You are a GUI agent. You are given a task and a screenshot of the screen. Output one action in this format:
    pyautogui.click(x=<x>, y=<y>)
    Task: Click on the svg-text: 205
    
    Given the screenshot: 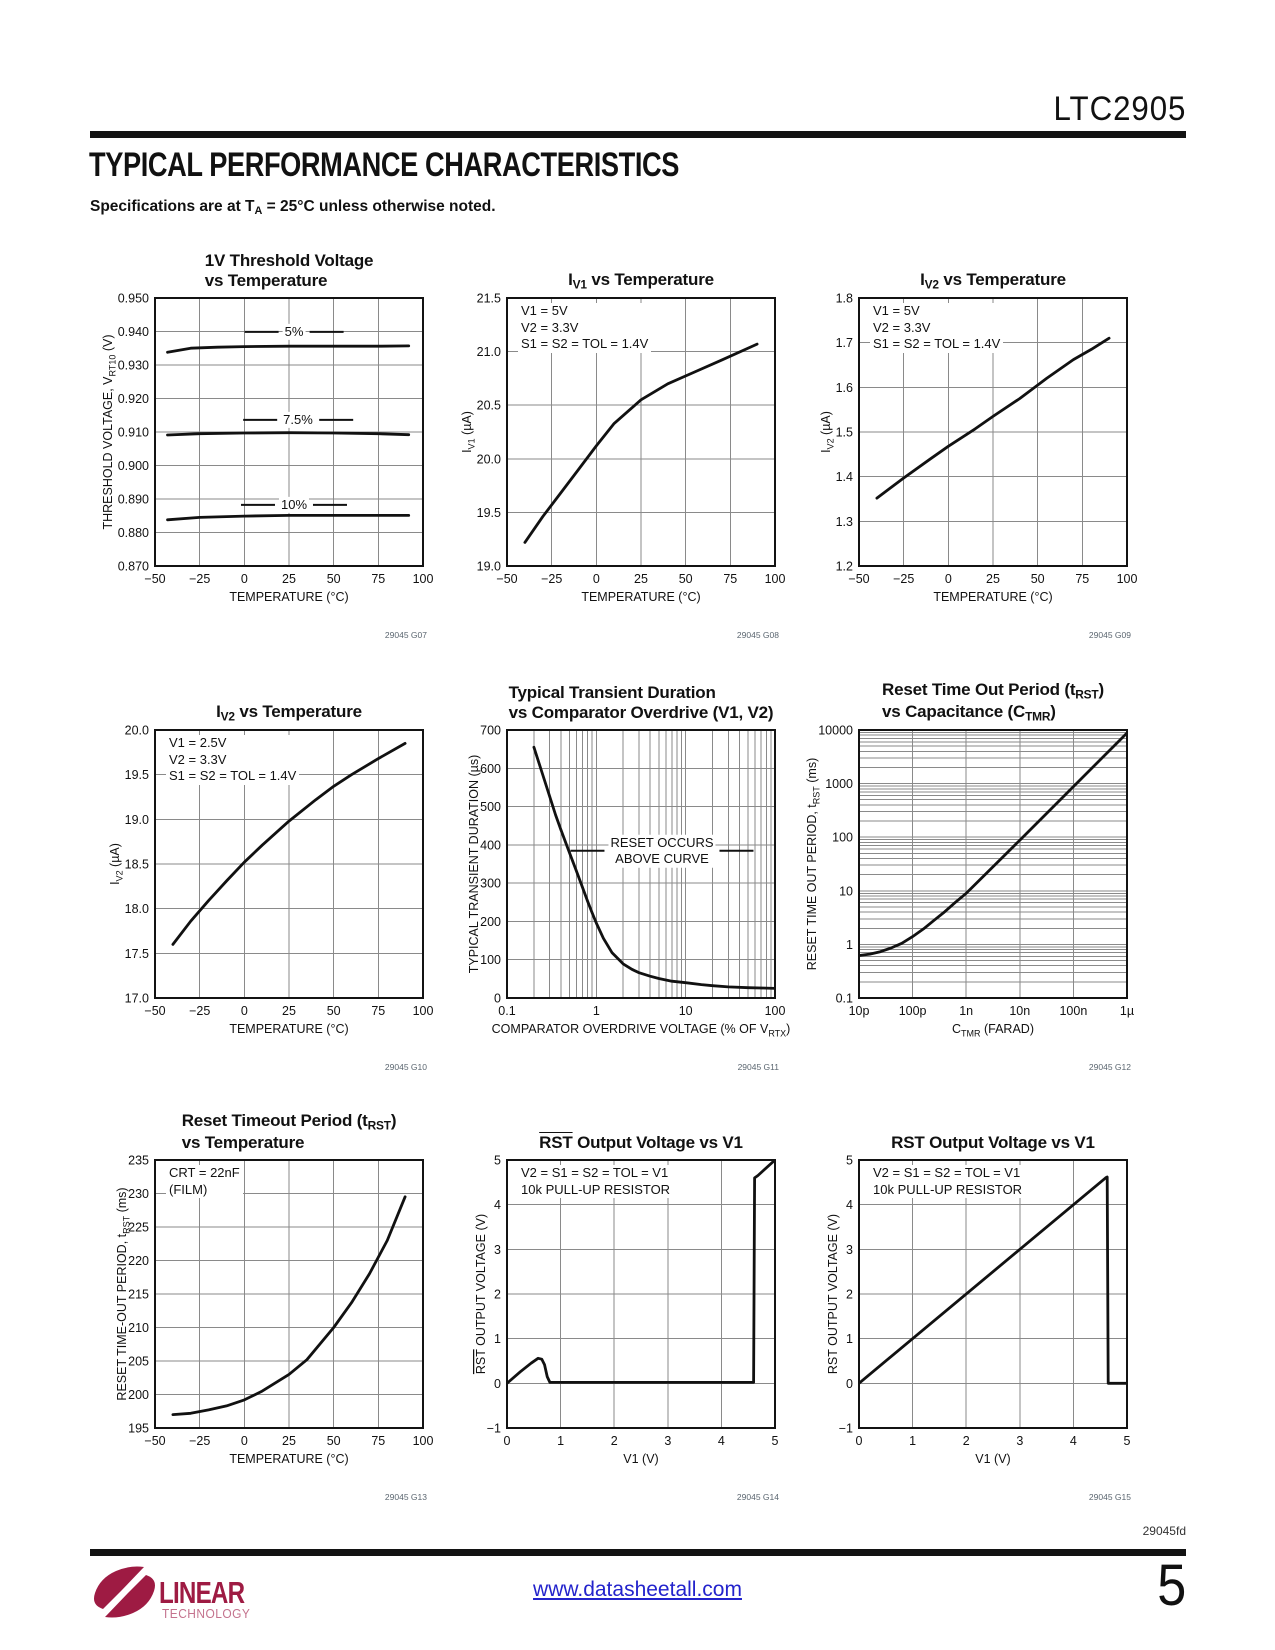 What is the action you would take?
    pyautogui.click(x=138, y=1362)
    